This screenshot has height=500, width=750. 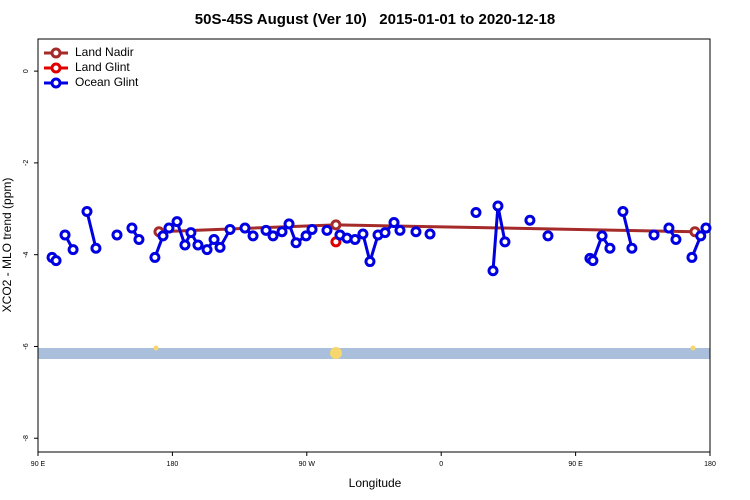 I want to click on y-axis-label: XCO2 - MLO trend (ppm), so click(x=7, y=245).